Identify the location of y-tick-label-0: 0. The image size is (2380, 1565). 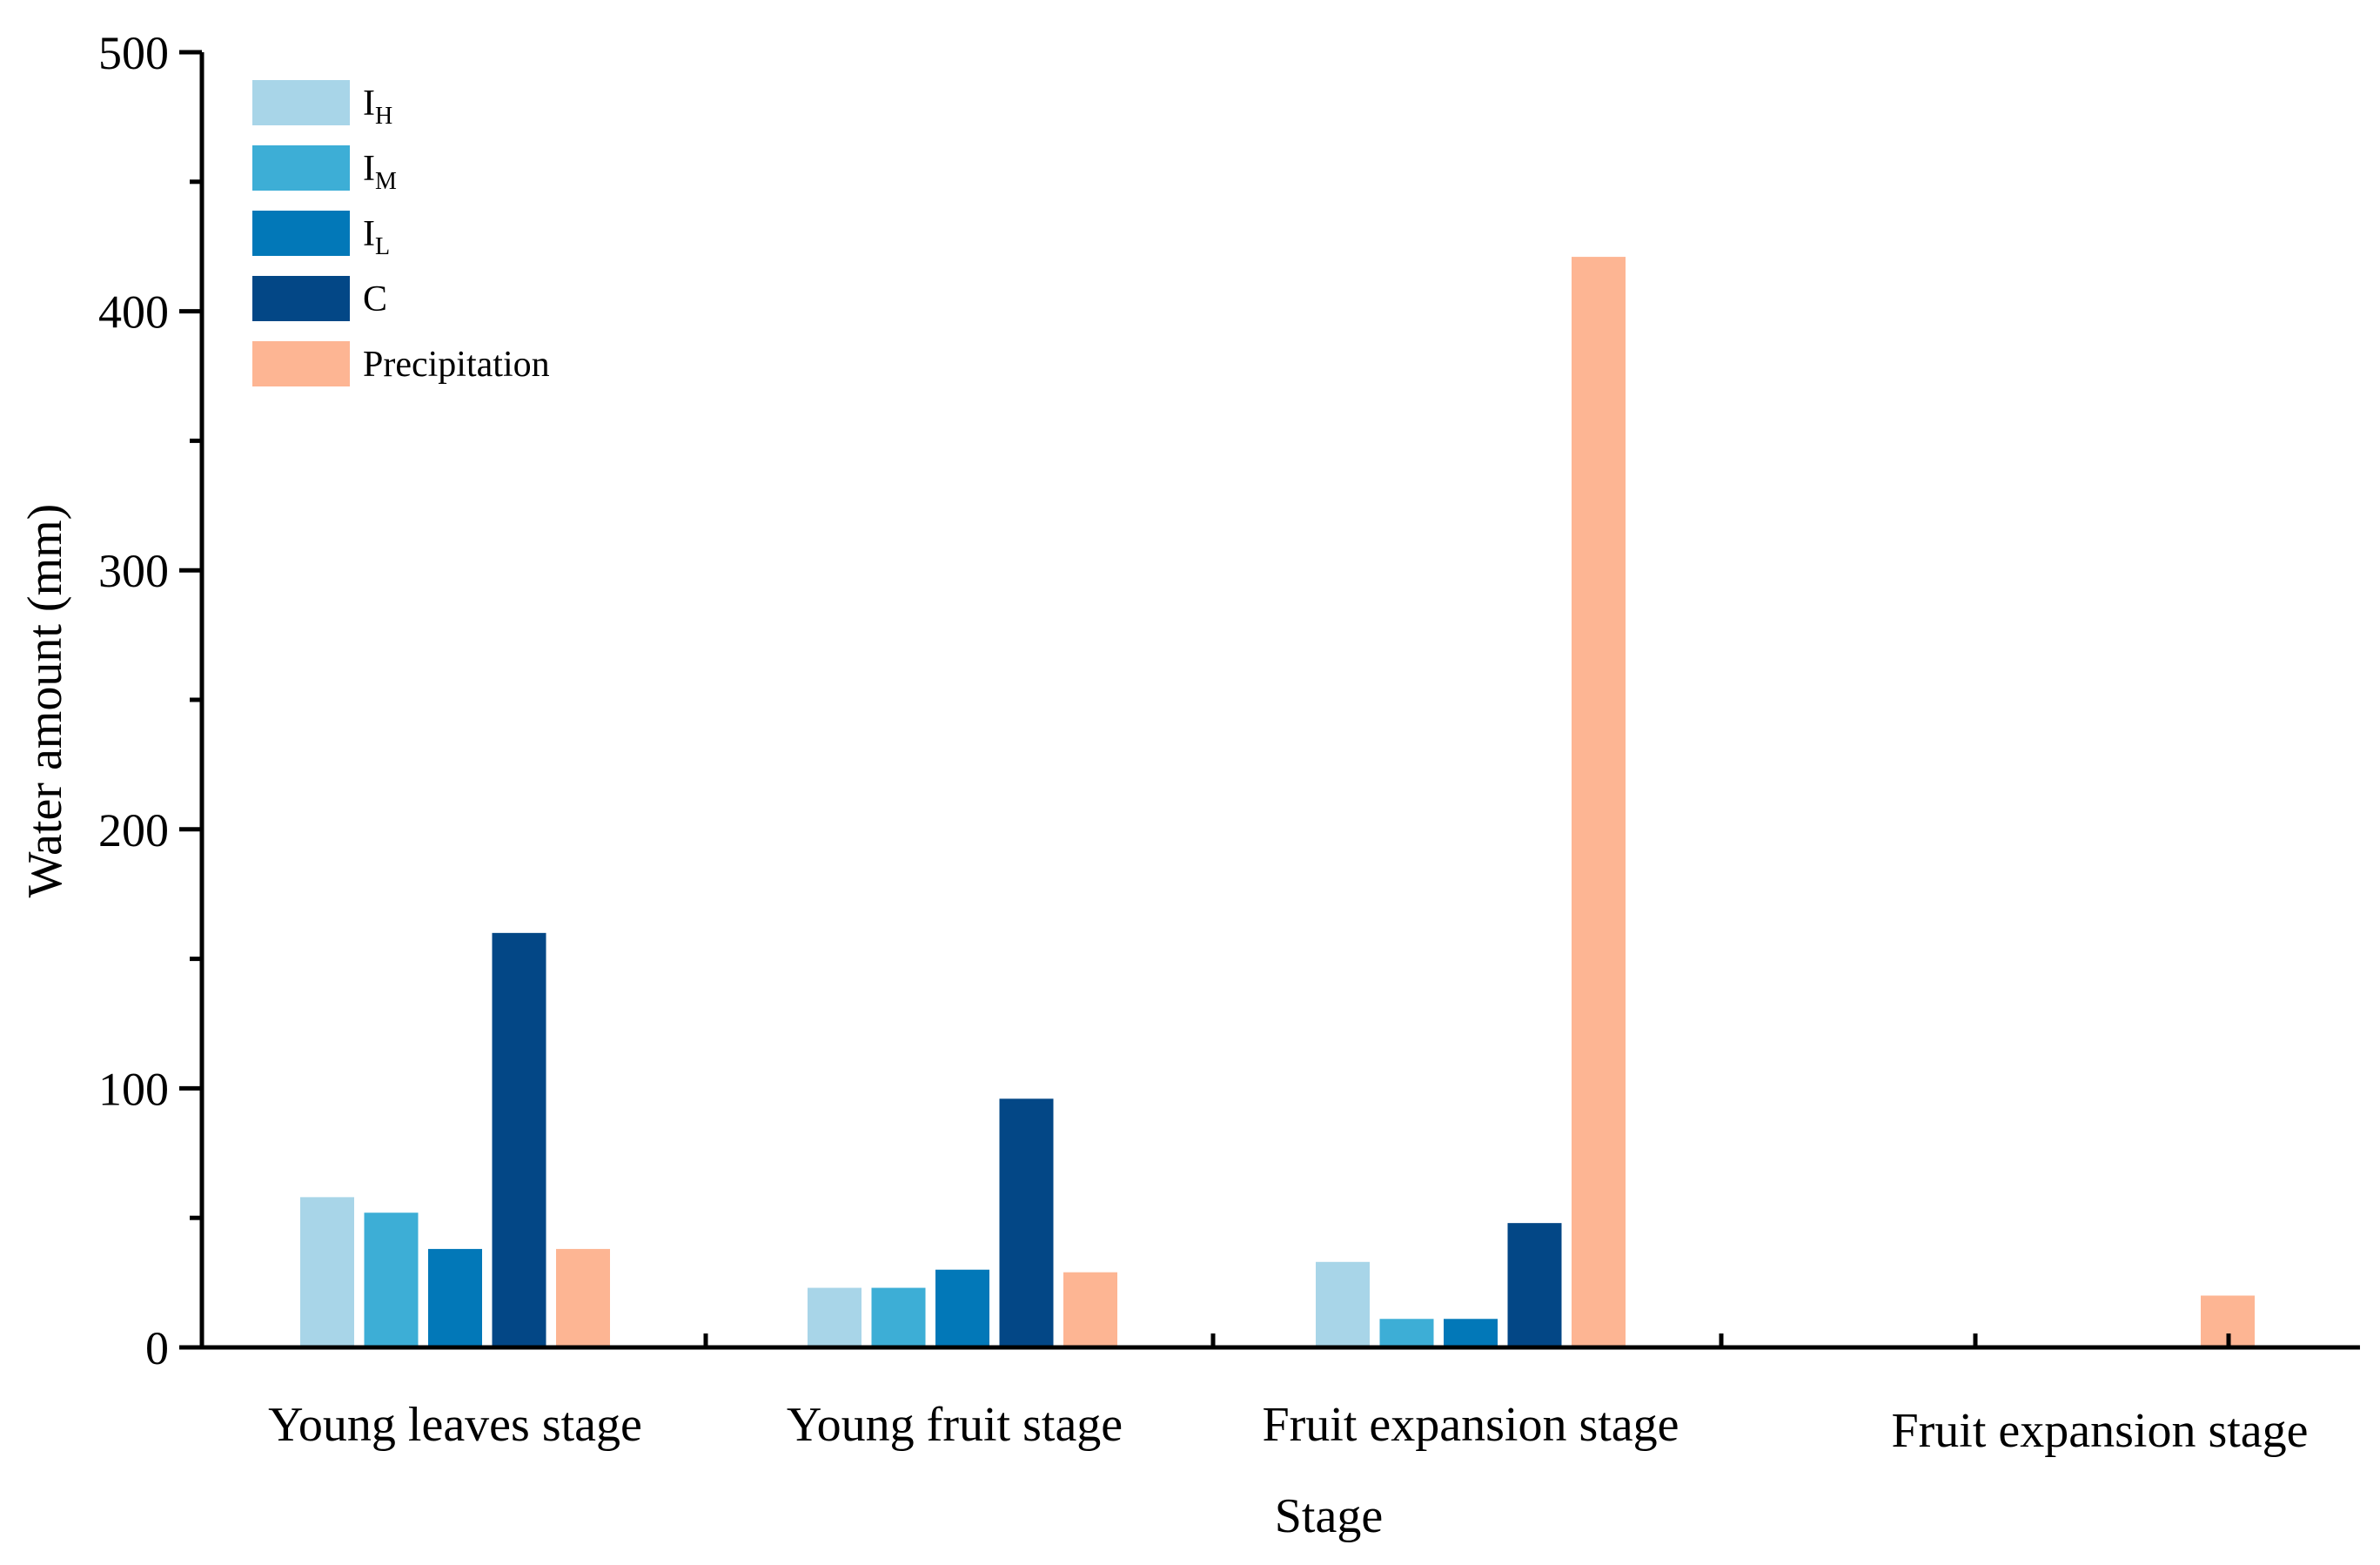
(157, 1348).